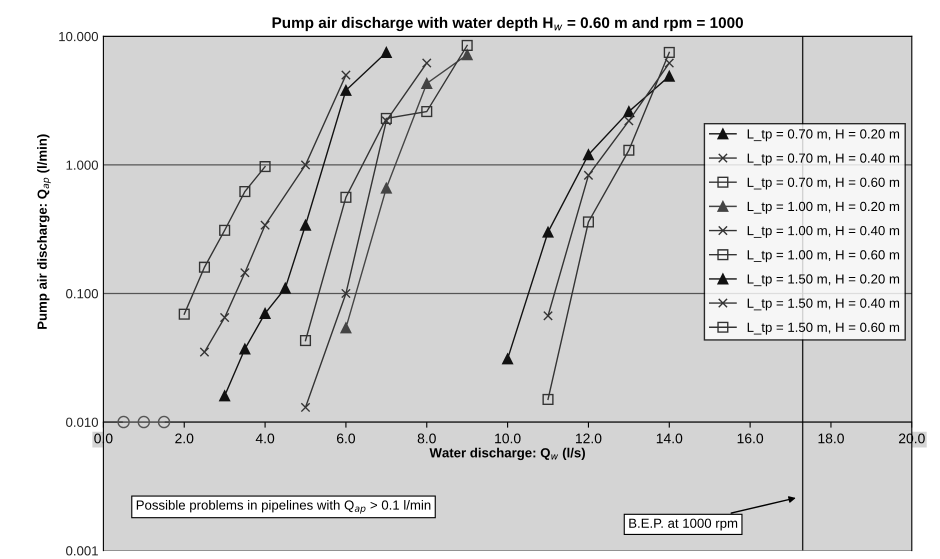 The width and height of the screenshot is (940, 559). Describe the element at coordinates (82, 551) in the screenshot. I see `y-tick-label: 0.001` at that location.